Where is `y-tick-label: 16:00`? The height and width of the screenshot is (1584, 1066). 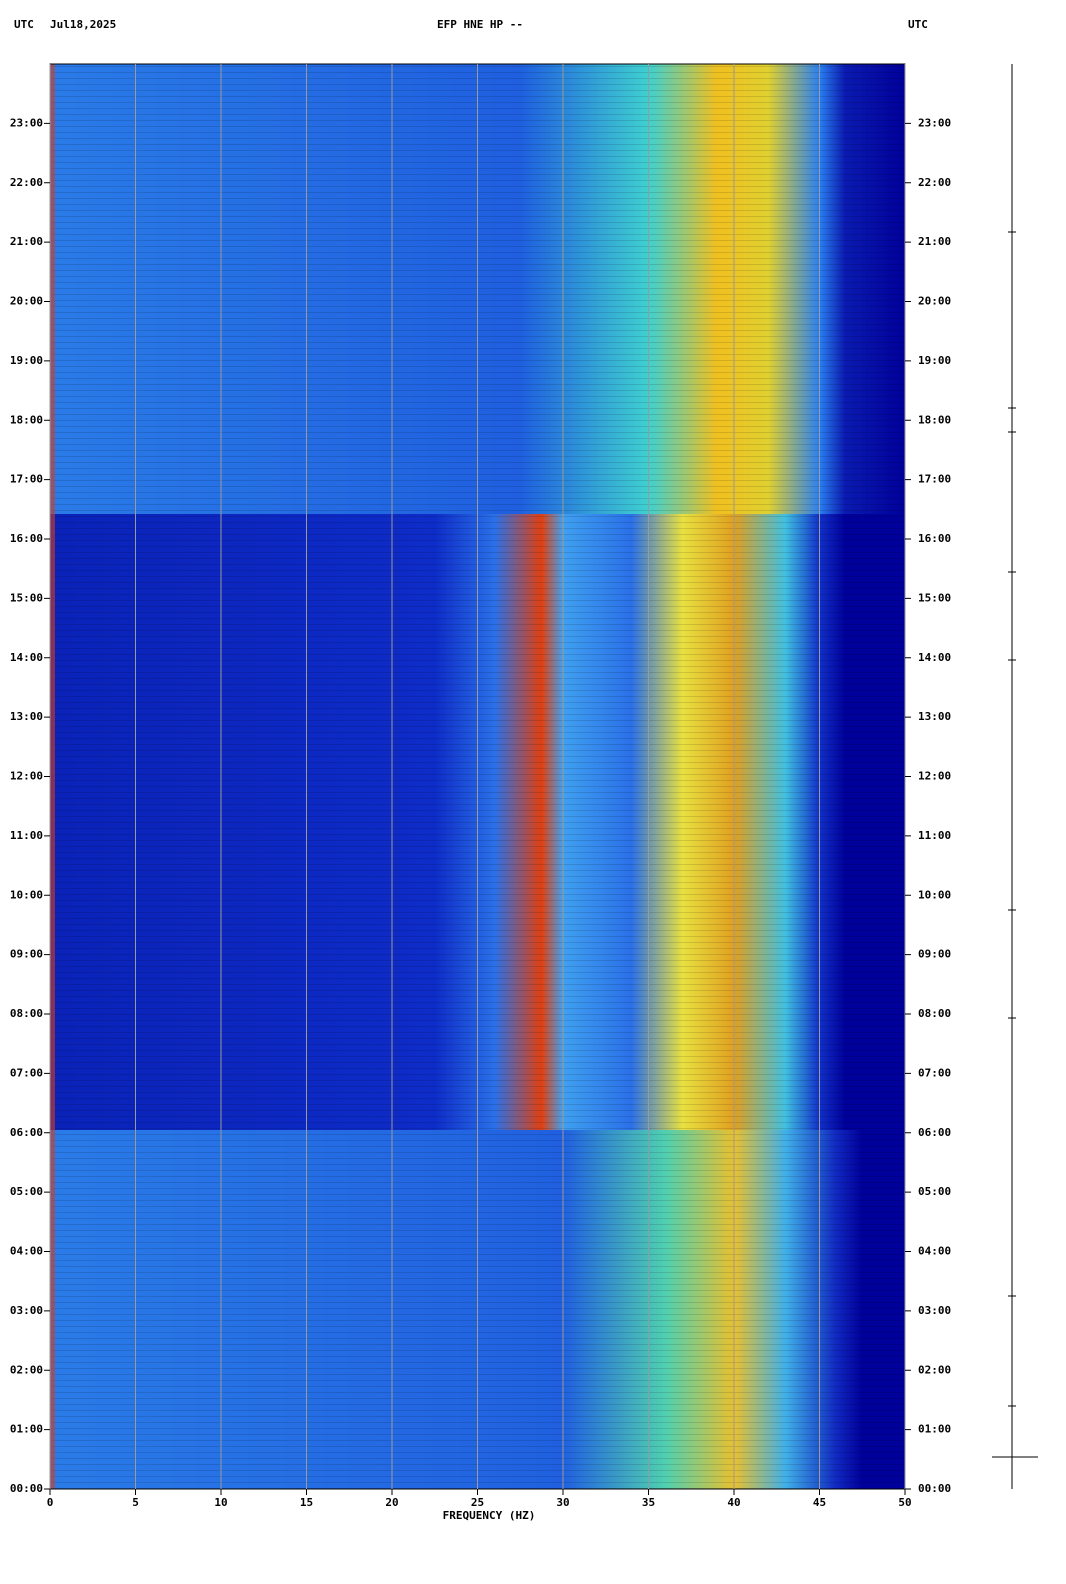 y-tick-label: 16:00 is located at coordinates (26, 538).